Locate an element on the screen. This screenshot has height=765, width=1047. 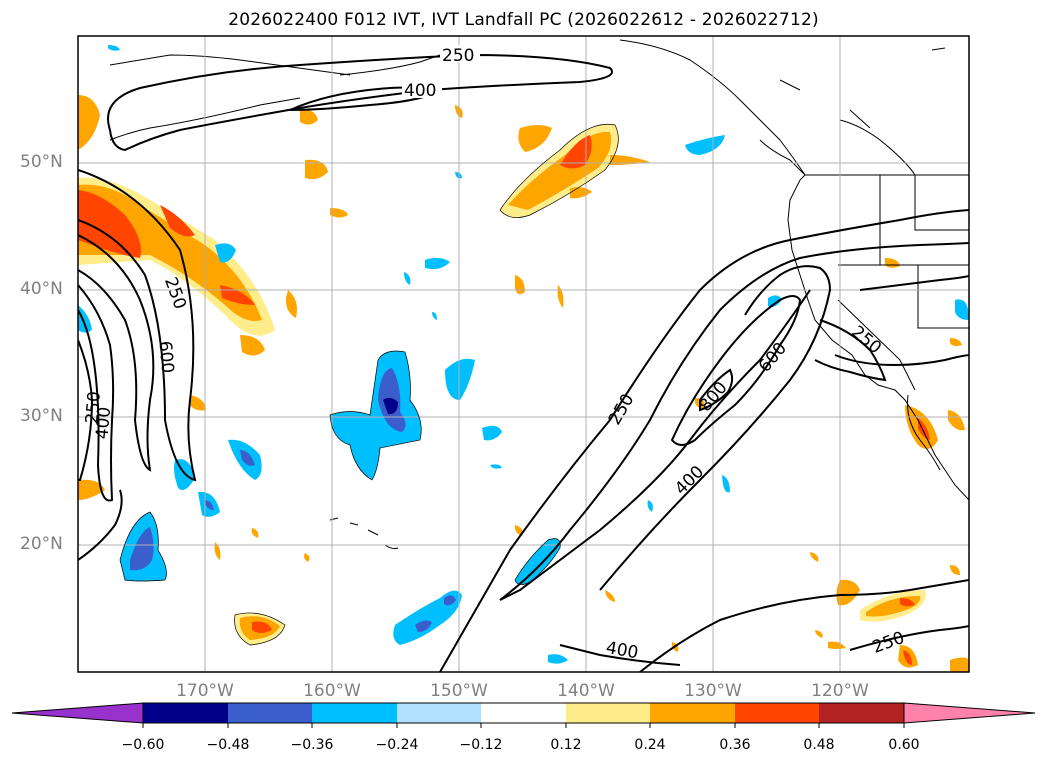
lat-label: 40°N is located at coordinates (41, 289).